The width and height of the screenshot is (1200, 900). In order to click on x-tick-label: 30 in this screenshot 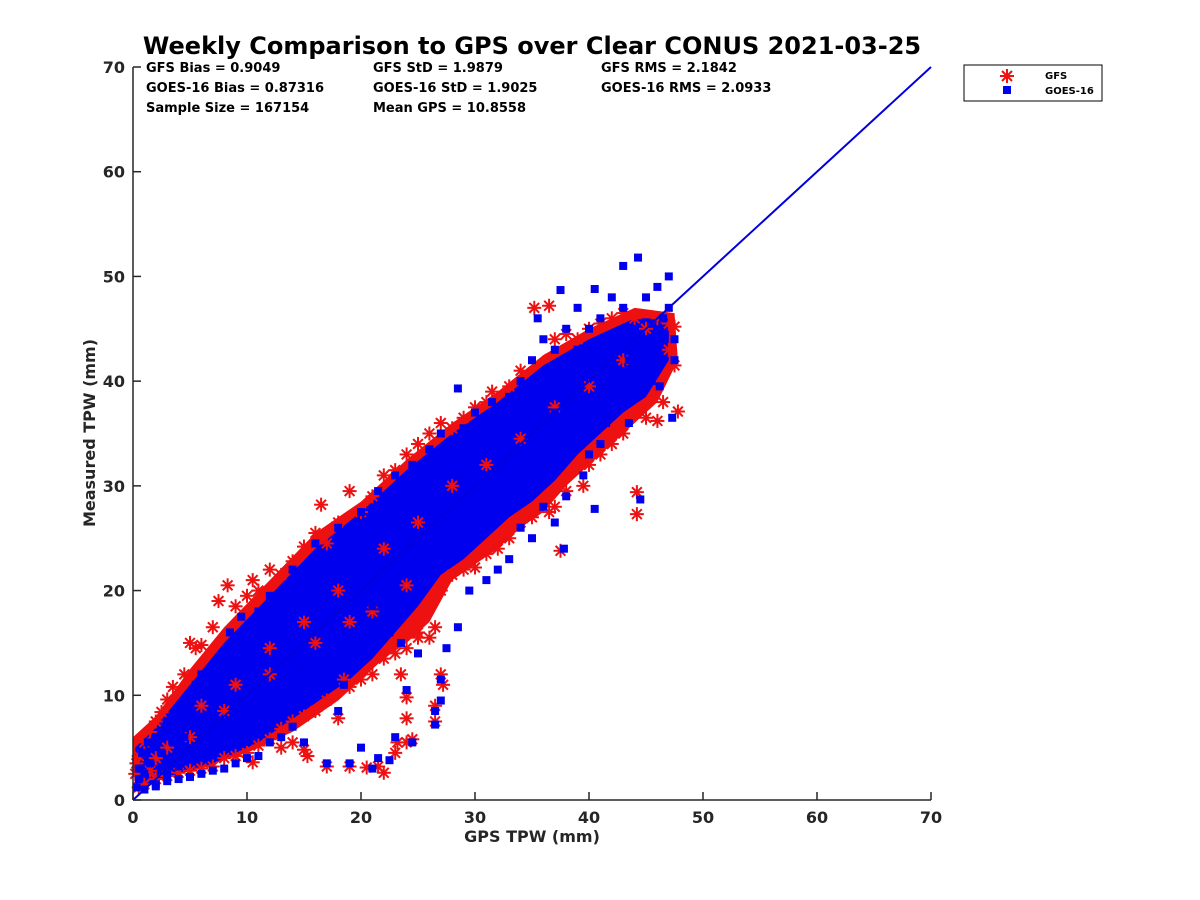, I will do `click(475, 817)`.